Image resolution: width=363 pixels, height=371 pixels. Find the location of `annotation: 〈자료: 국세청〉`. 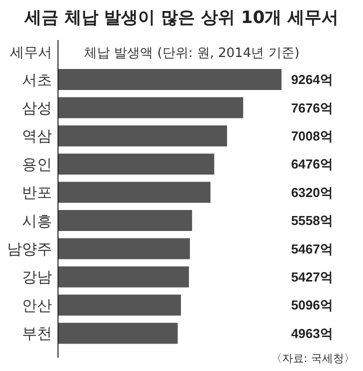

annotation: 〈자료: 국세청〉 is located at coordinates (312, 358).